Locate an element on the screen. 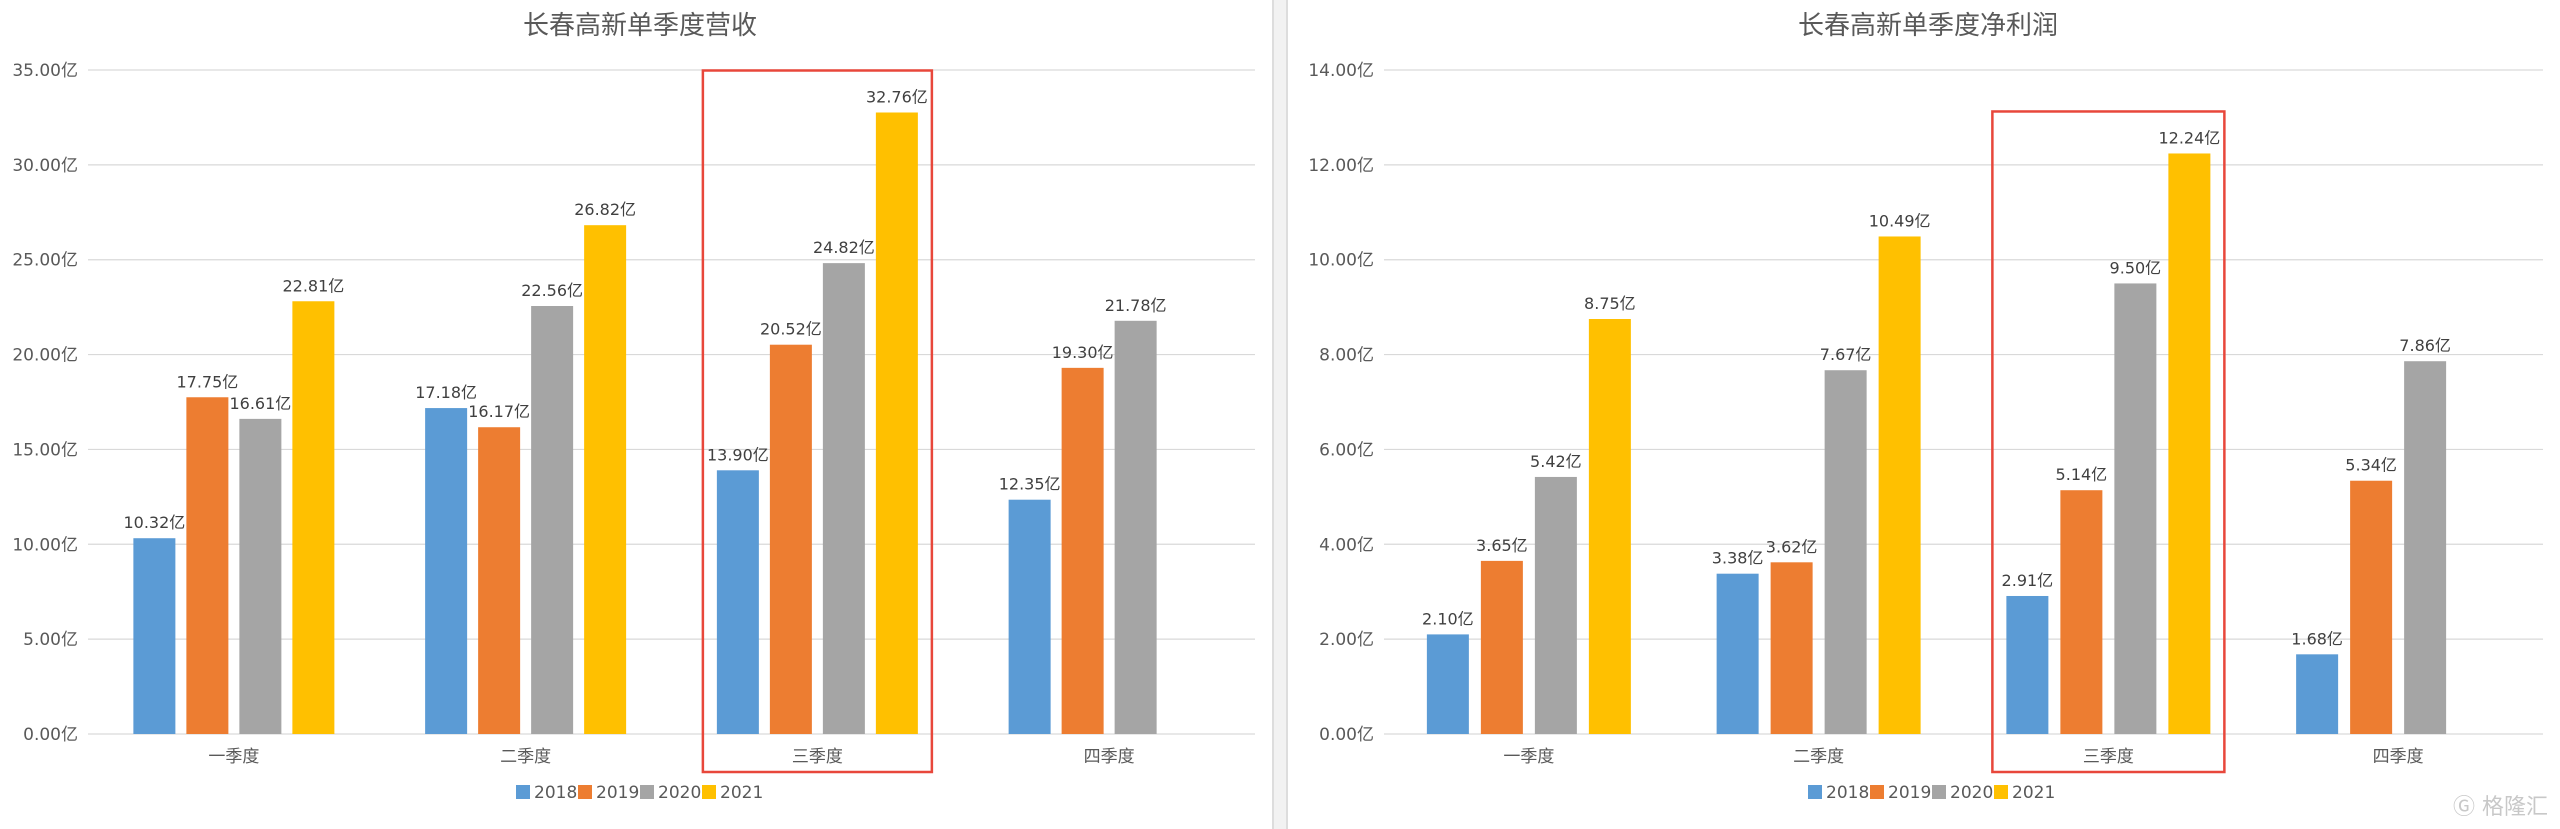 The height and width of the screenshot is (829, 2560). data-label: 17.75亿 is located at coordinates (207, 381).